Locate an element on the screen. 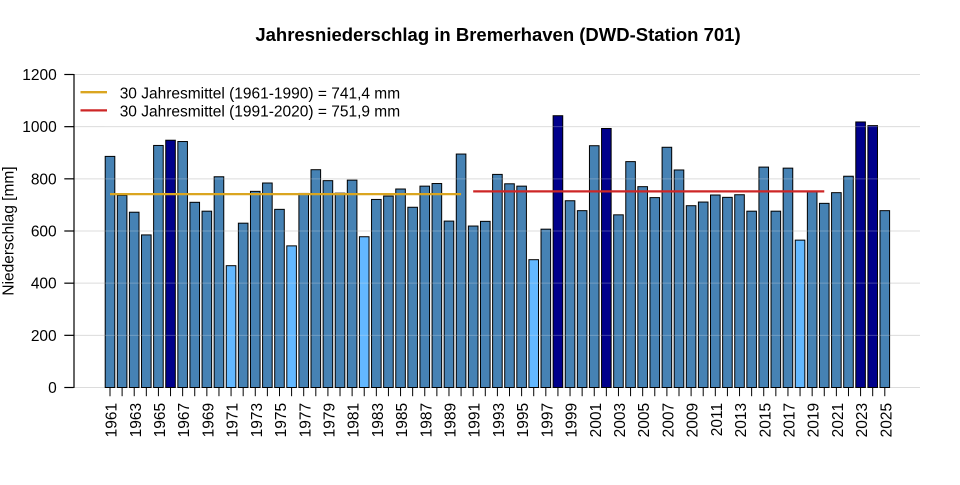 This screenshot has height=485, width=960. svg-text: 2019 is located at coordinates (814, 420).